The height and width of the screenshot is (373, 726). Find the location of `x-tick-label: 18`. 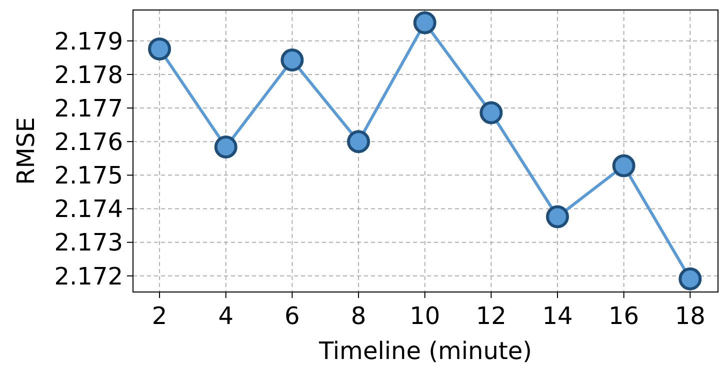

x-tick-label: 18 is located at coordinates (690, 316).